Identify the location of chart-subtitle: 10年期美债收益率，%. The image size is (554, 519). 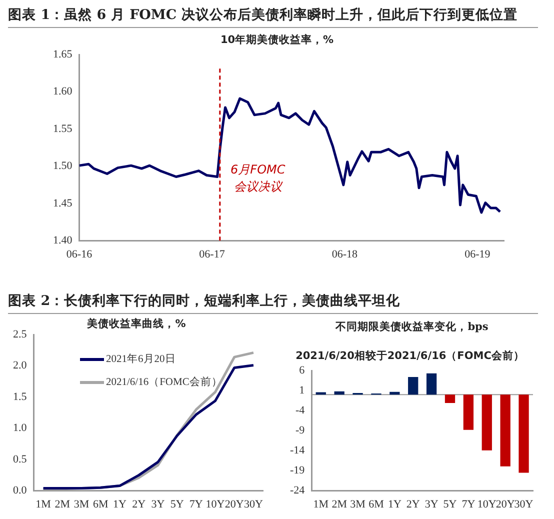
(277, 39).